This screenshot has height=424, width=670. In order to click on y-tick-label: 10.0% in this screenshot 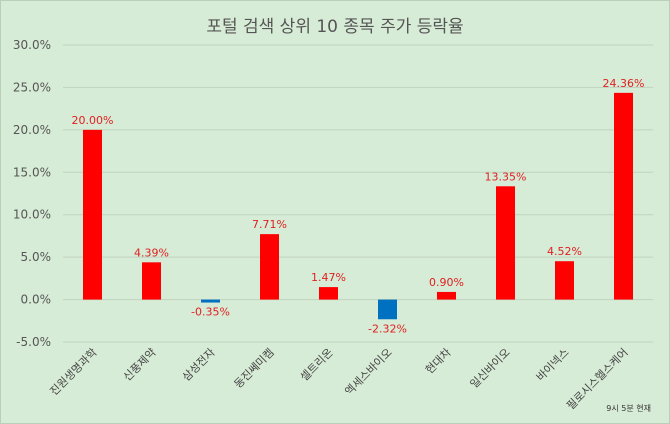, I will do `click(32, 215)`.